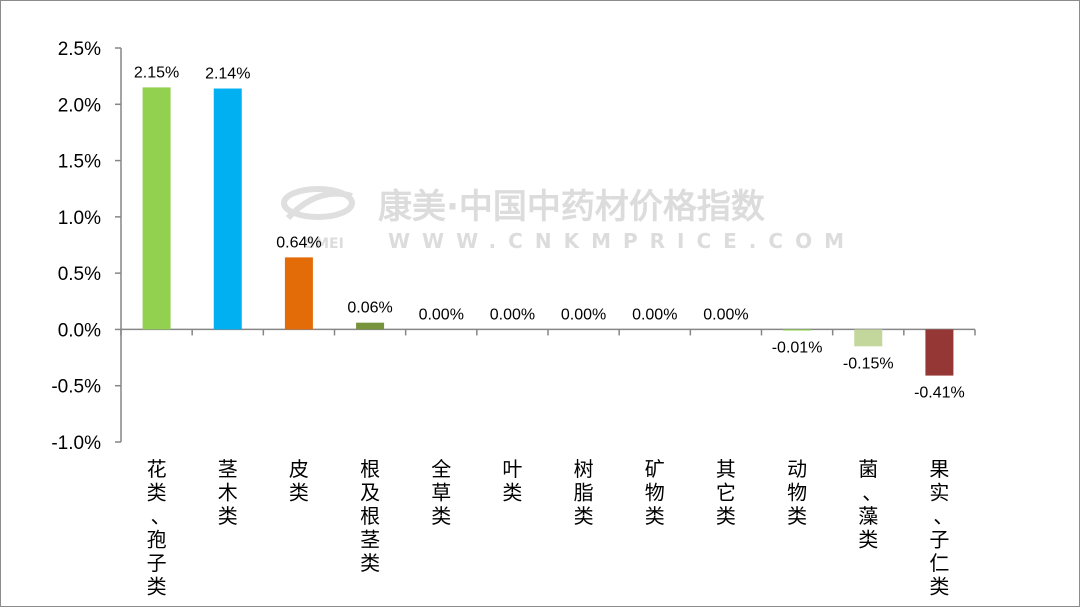  I want to click on y-tick-label: 1.5%, so click(79, 162).